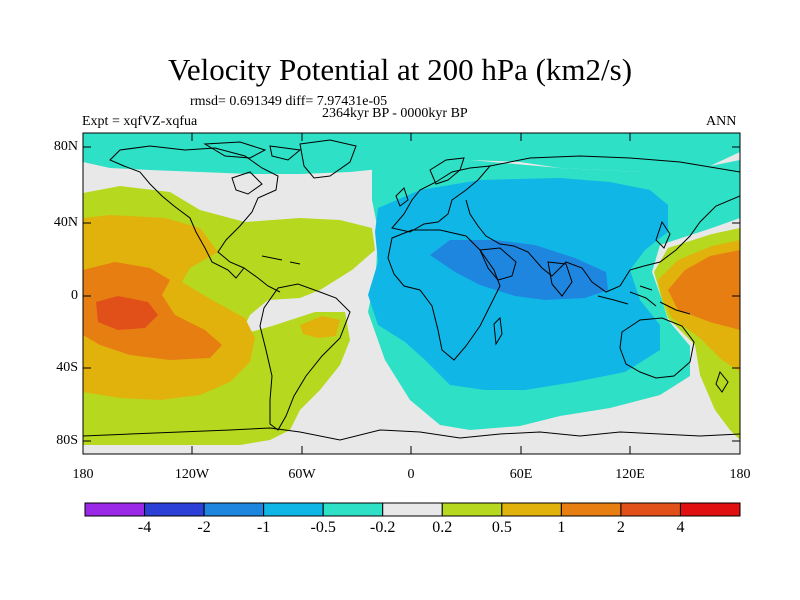 The height and width of the screenshot is (600, 800). What do you see at coordinates (411, 153) in the screenshot?
I see `contour-cyan-north` at bounding box center [411, 153].